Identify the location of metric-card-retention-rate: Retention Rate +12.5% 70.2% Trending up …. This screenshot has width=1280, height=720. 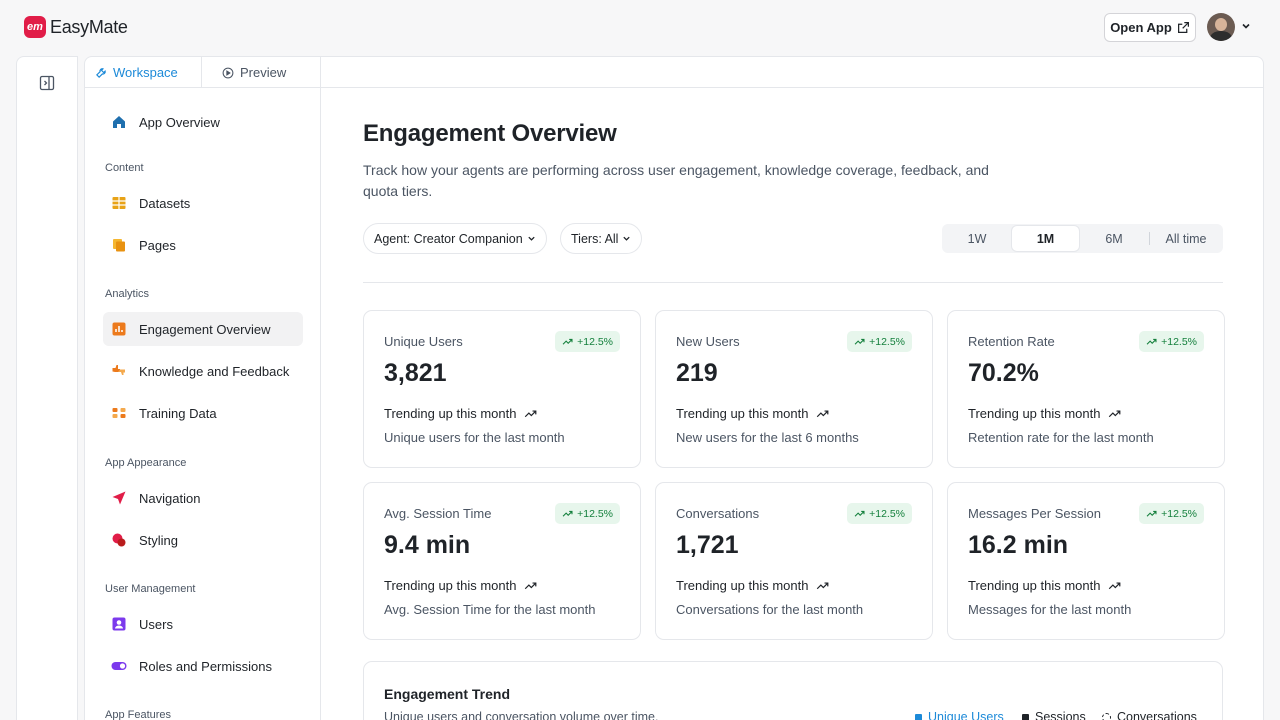
(1086, 389).